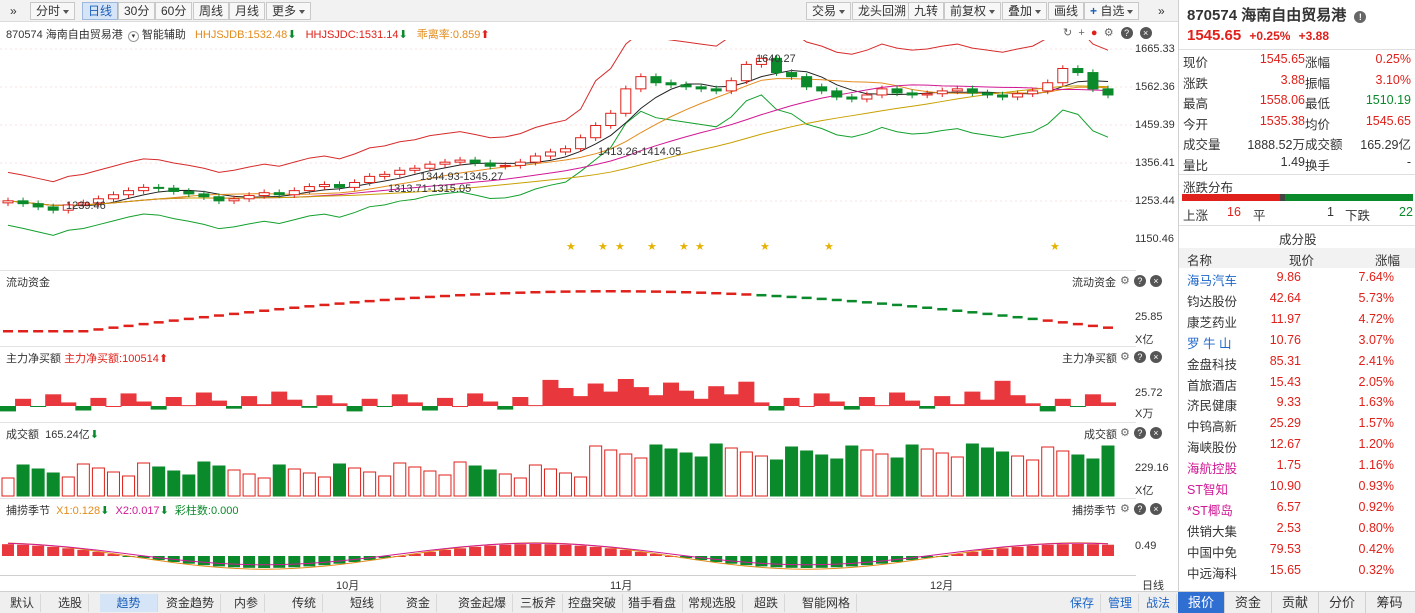 The height and width of the screenshot is (613, 1415). Describe the element at coordinates (882, 11) in the screenshot. I see `leader-review-button: 龙头回溯` at that location.